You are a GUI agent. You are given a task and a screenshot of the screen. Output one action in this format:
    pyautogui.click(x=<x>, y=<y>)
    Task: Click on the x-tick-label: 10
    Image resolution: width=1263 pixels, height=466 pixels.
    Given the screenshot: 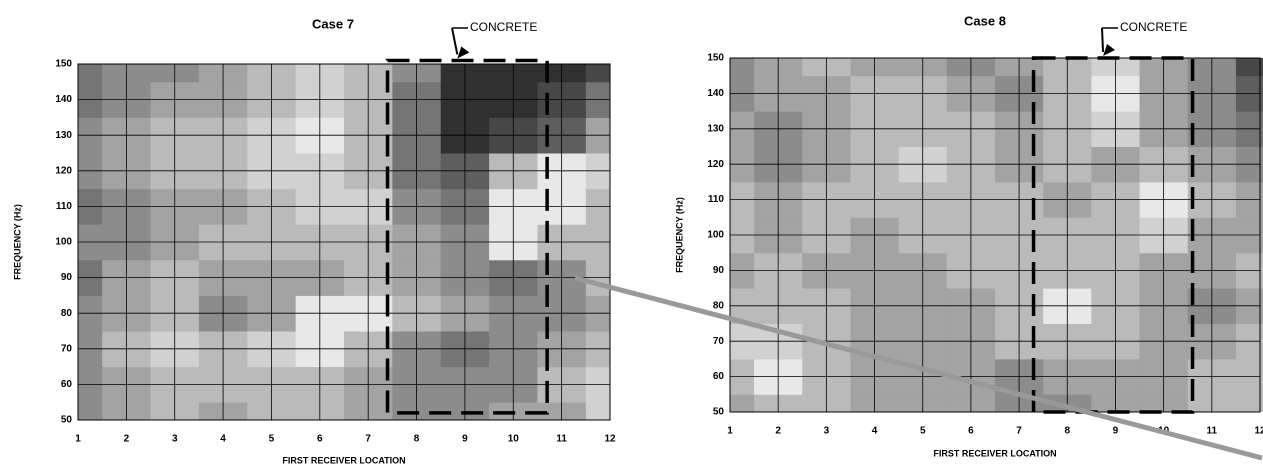 What is the action you would take?
    pyautogui.click(x=514, y=439)
    